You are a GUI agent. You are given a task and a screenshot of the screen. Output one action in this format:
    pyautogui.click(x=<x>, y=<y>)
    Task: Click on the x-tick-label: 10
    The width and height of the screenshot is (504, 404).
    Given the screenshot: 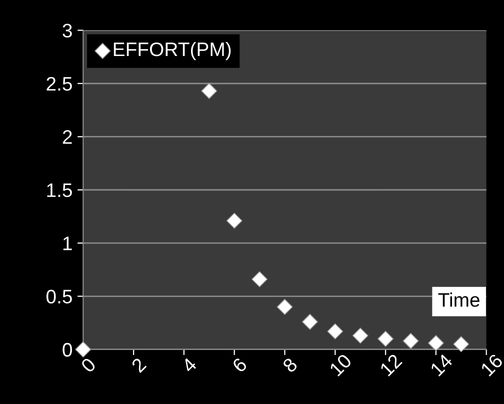 What is the action you would take?
    pyautogui.click(x=340, y=365)
    